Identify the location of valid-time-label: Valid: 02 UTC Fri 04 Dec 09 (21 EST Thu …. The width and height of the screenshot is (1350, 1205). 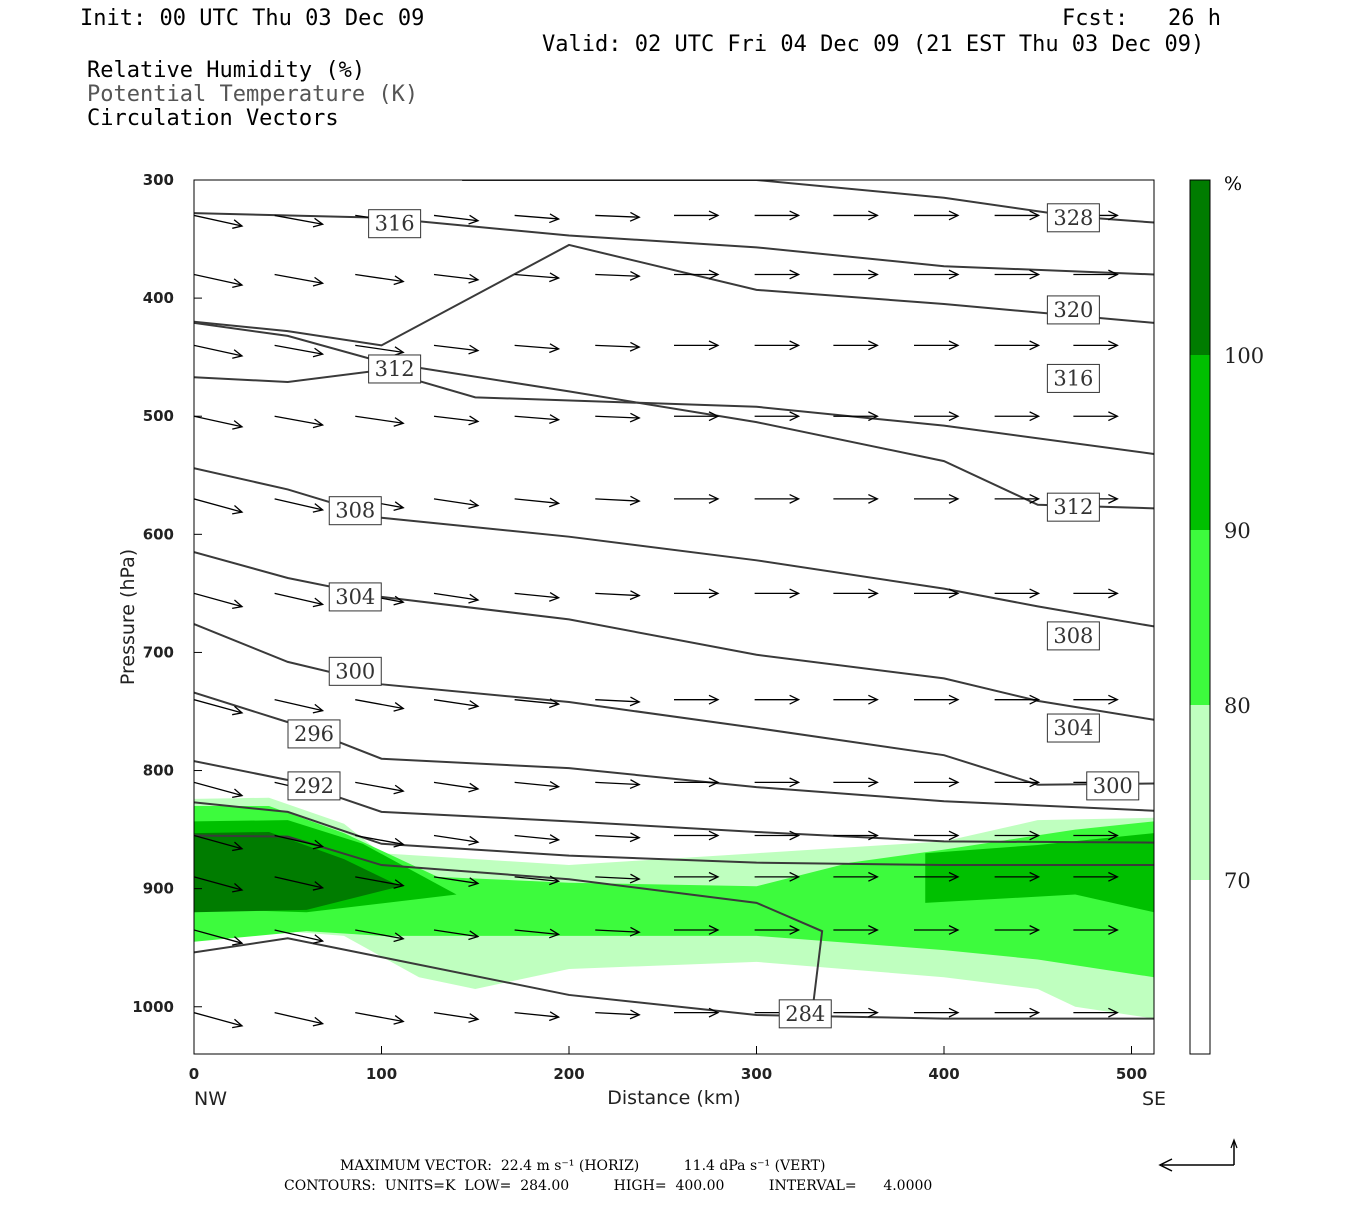
(873, 44).